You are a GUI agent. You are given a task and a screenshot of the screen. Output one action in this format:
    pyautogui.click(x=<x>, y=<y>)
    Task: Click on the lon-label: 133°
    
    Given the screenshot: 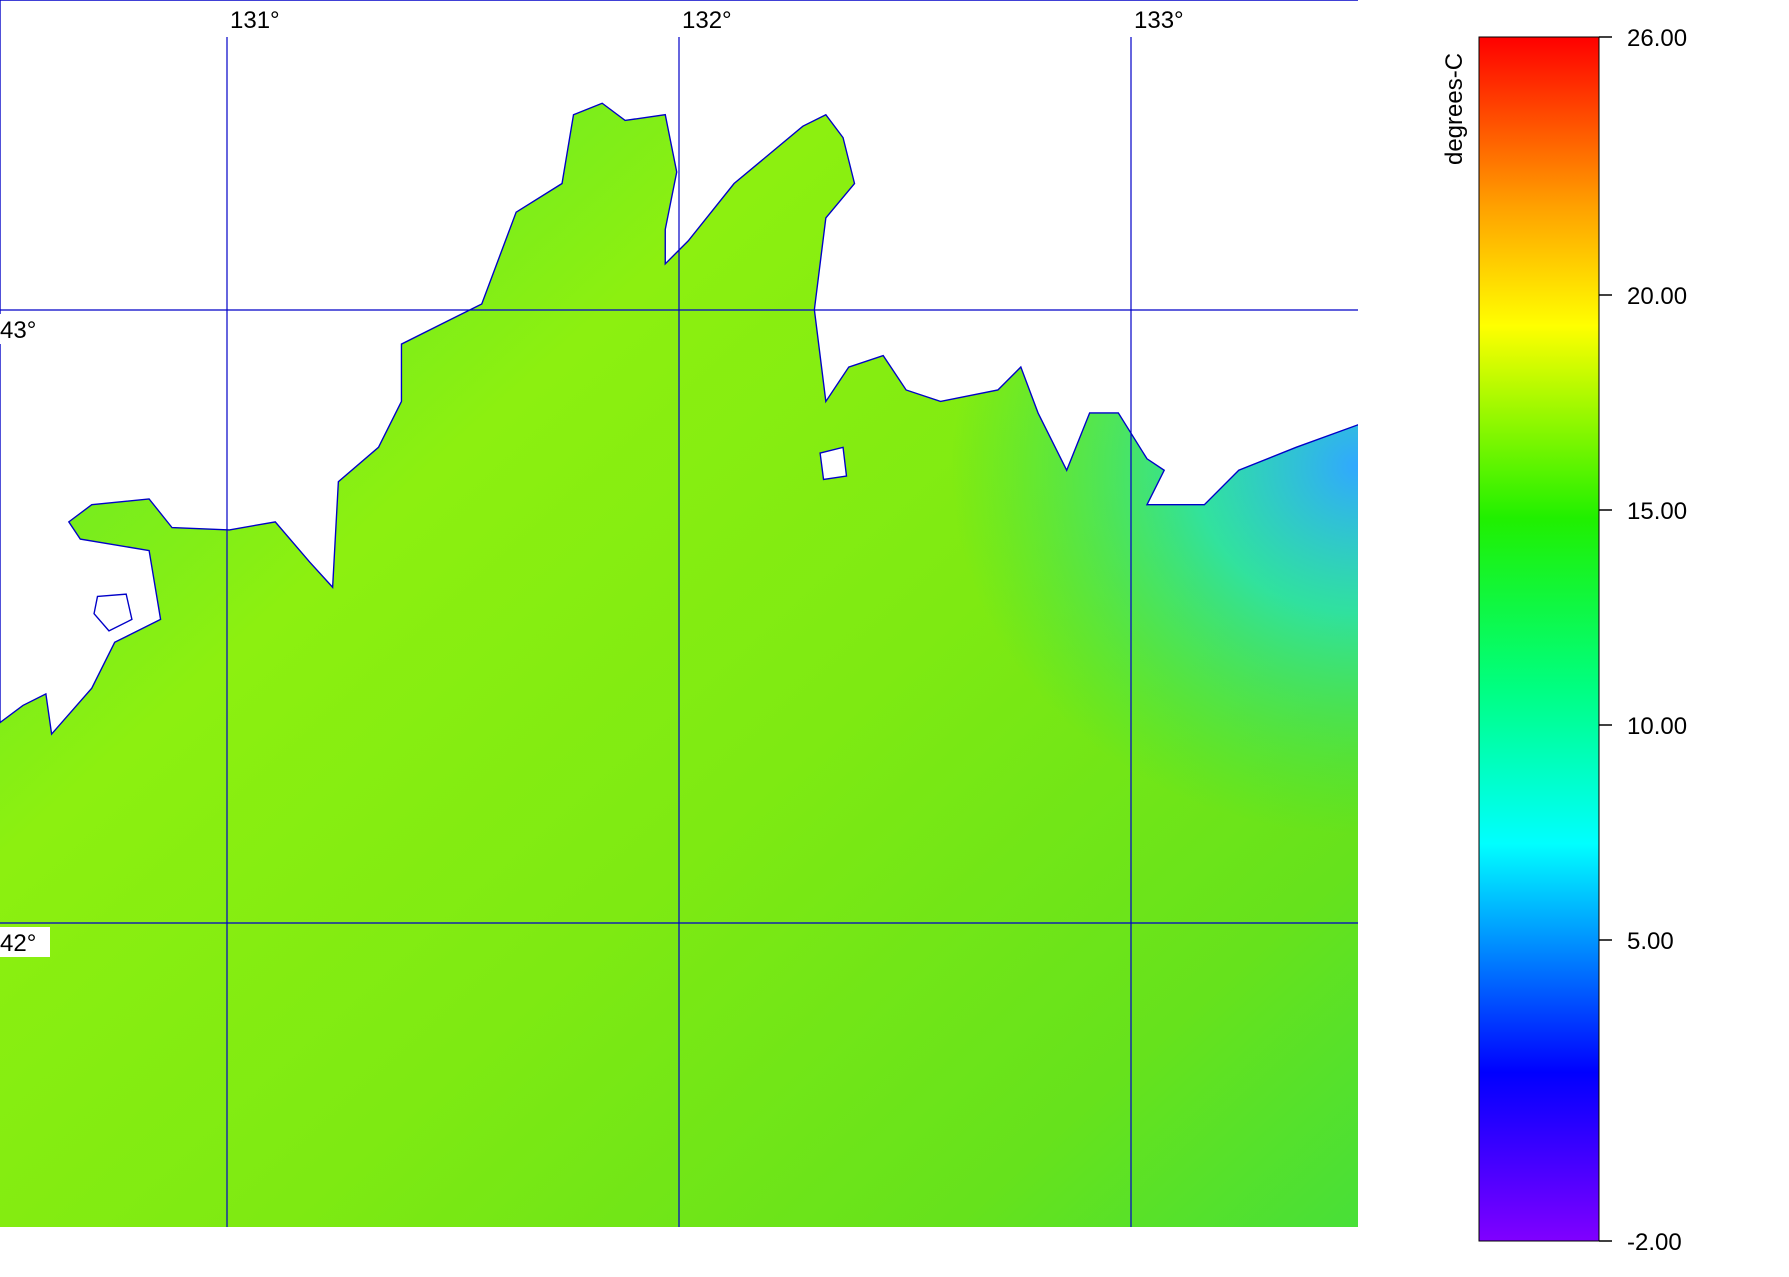 What is the action you would take?
    pyautogui.click(x=1159, y=20)
    